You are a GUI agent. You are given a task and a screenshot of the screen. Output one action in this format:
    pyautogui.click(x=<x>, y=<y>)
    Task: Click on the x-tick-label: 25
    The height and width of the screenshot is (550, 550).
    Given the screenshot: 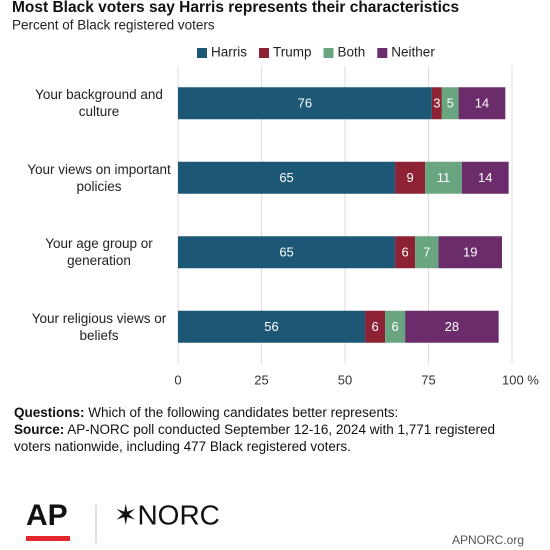 What is the action you would take?
    pyautogui.click(x=261, y=379)
    